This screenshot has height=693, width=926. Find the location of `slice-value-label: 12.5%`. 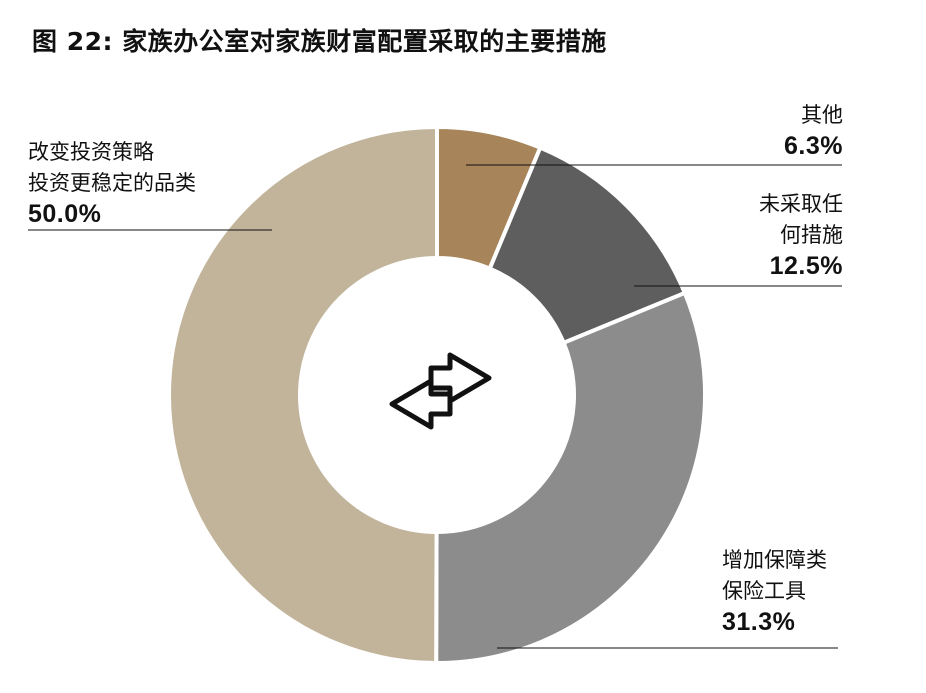

slice-value-label: 12.5% is located at coordinates (806, 266).